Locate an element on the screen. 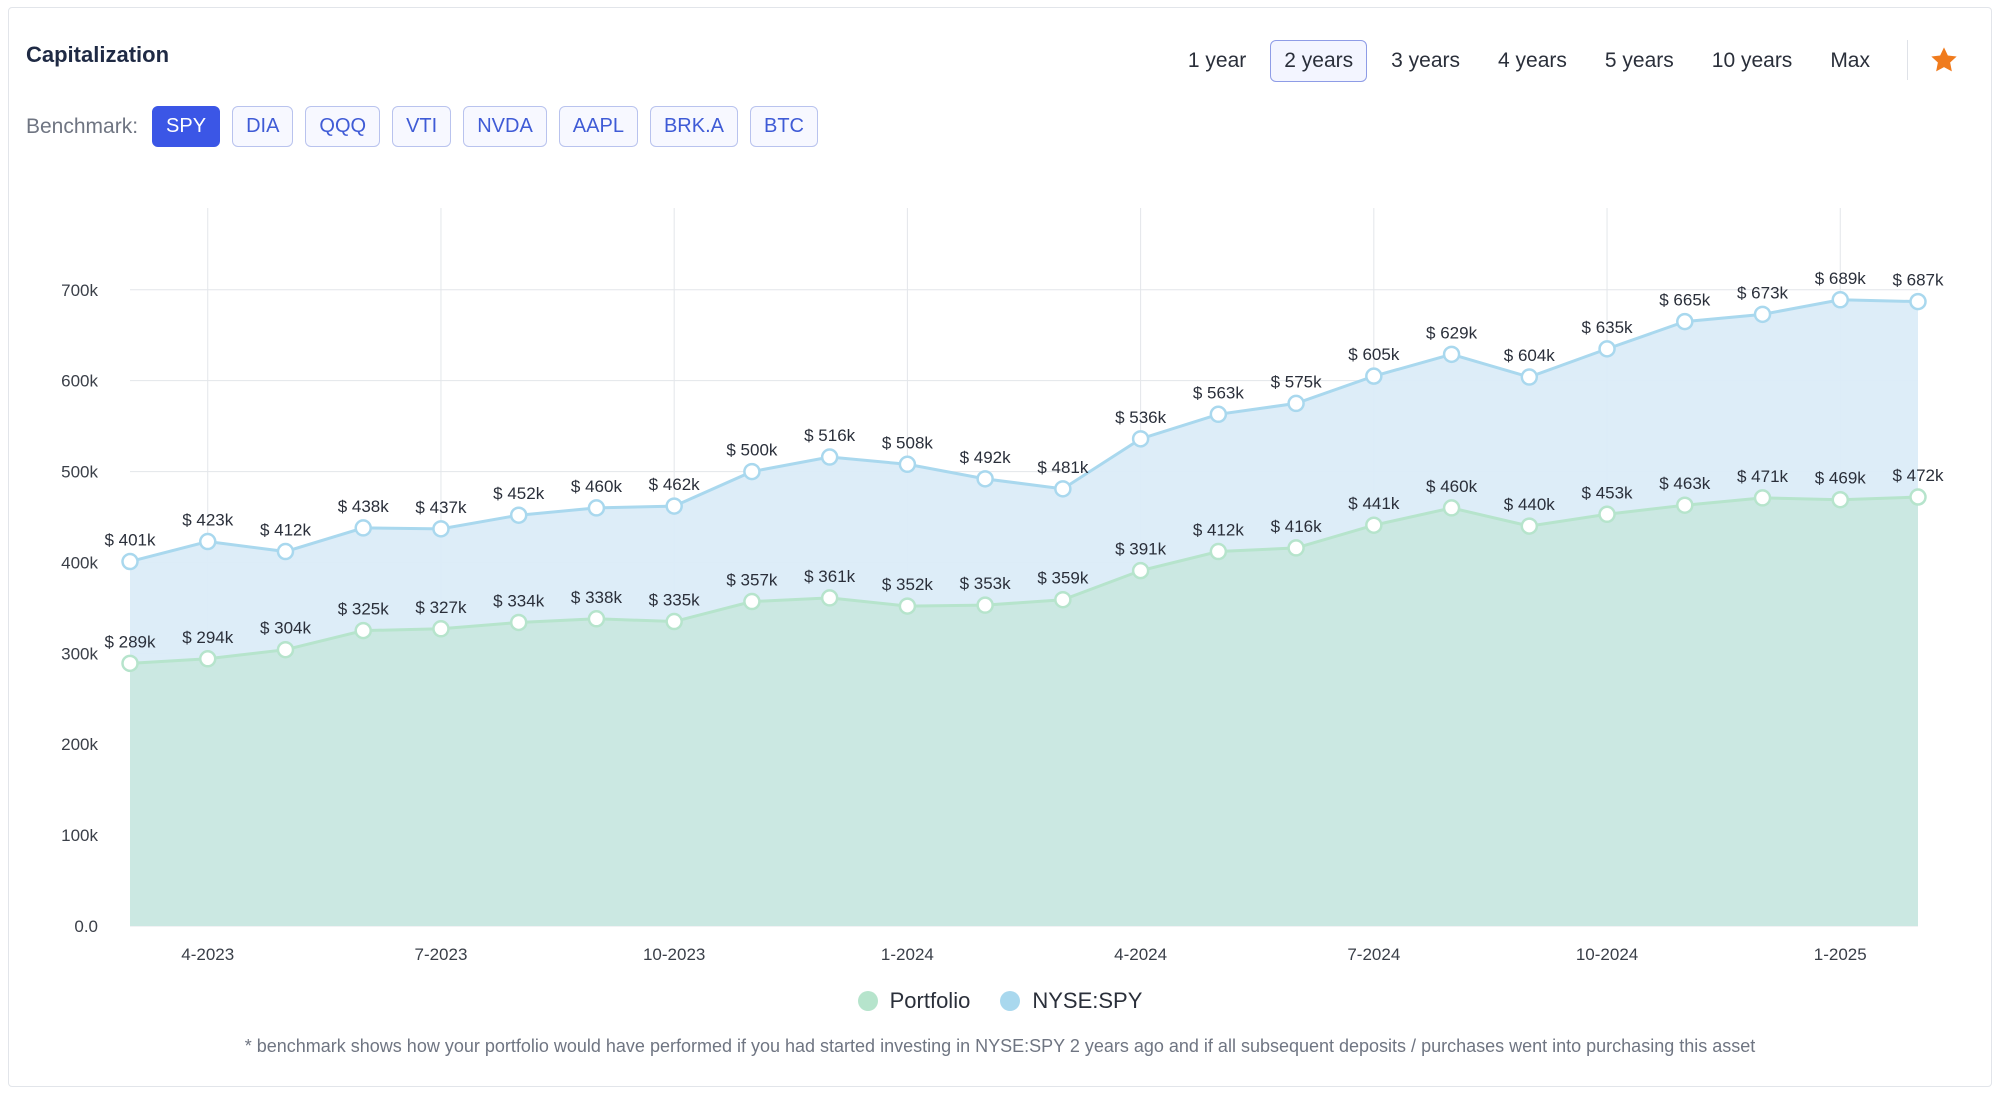 The height and width of the screenshot is (1094, 2000). range-button-1-year: 1 year is located at coordinates (1217, 60).